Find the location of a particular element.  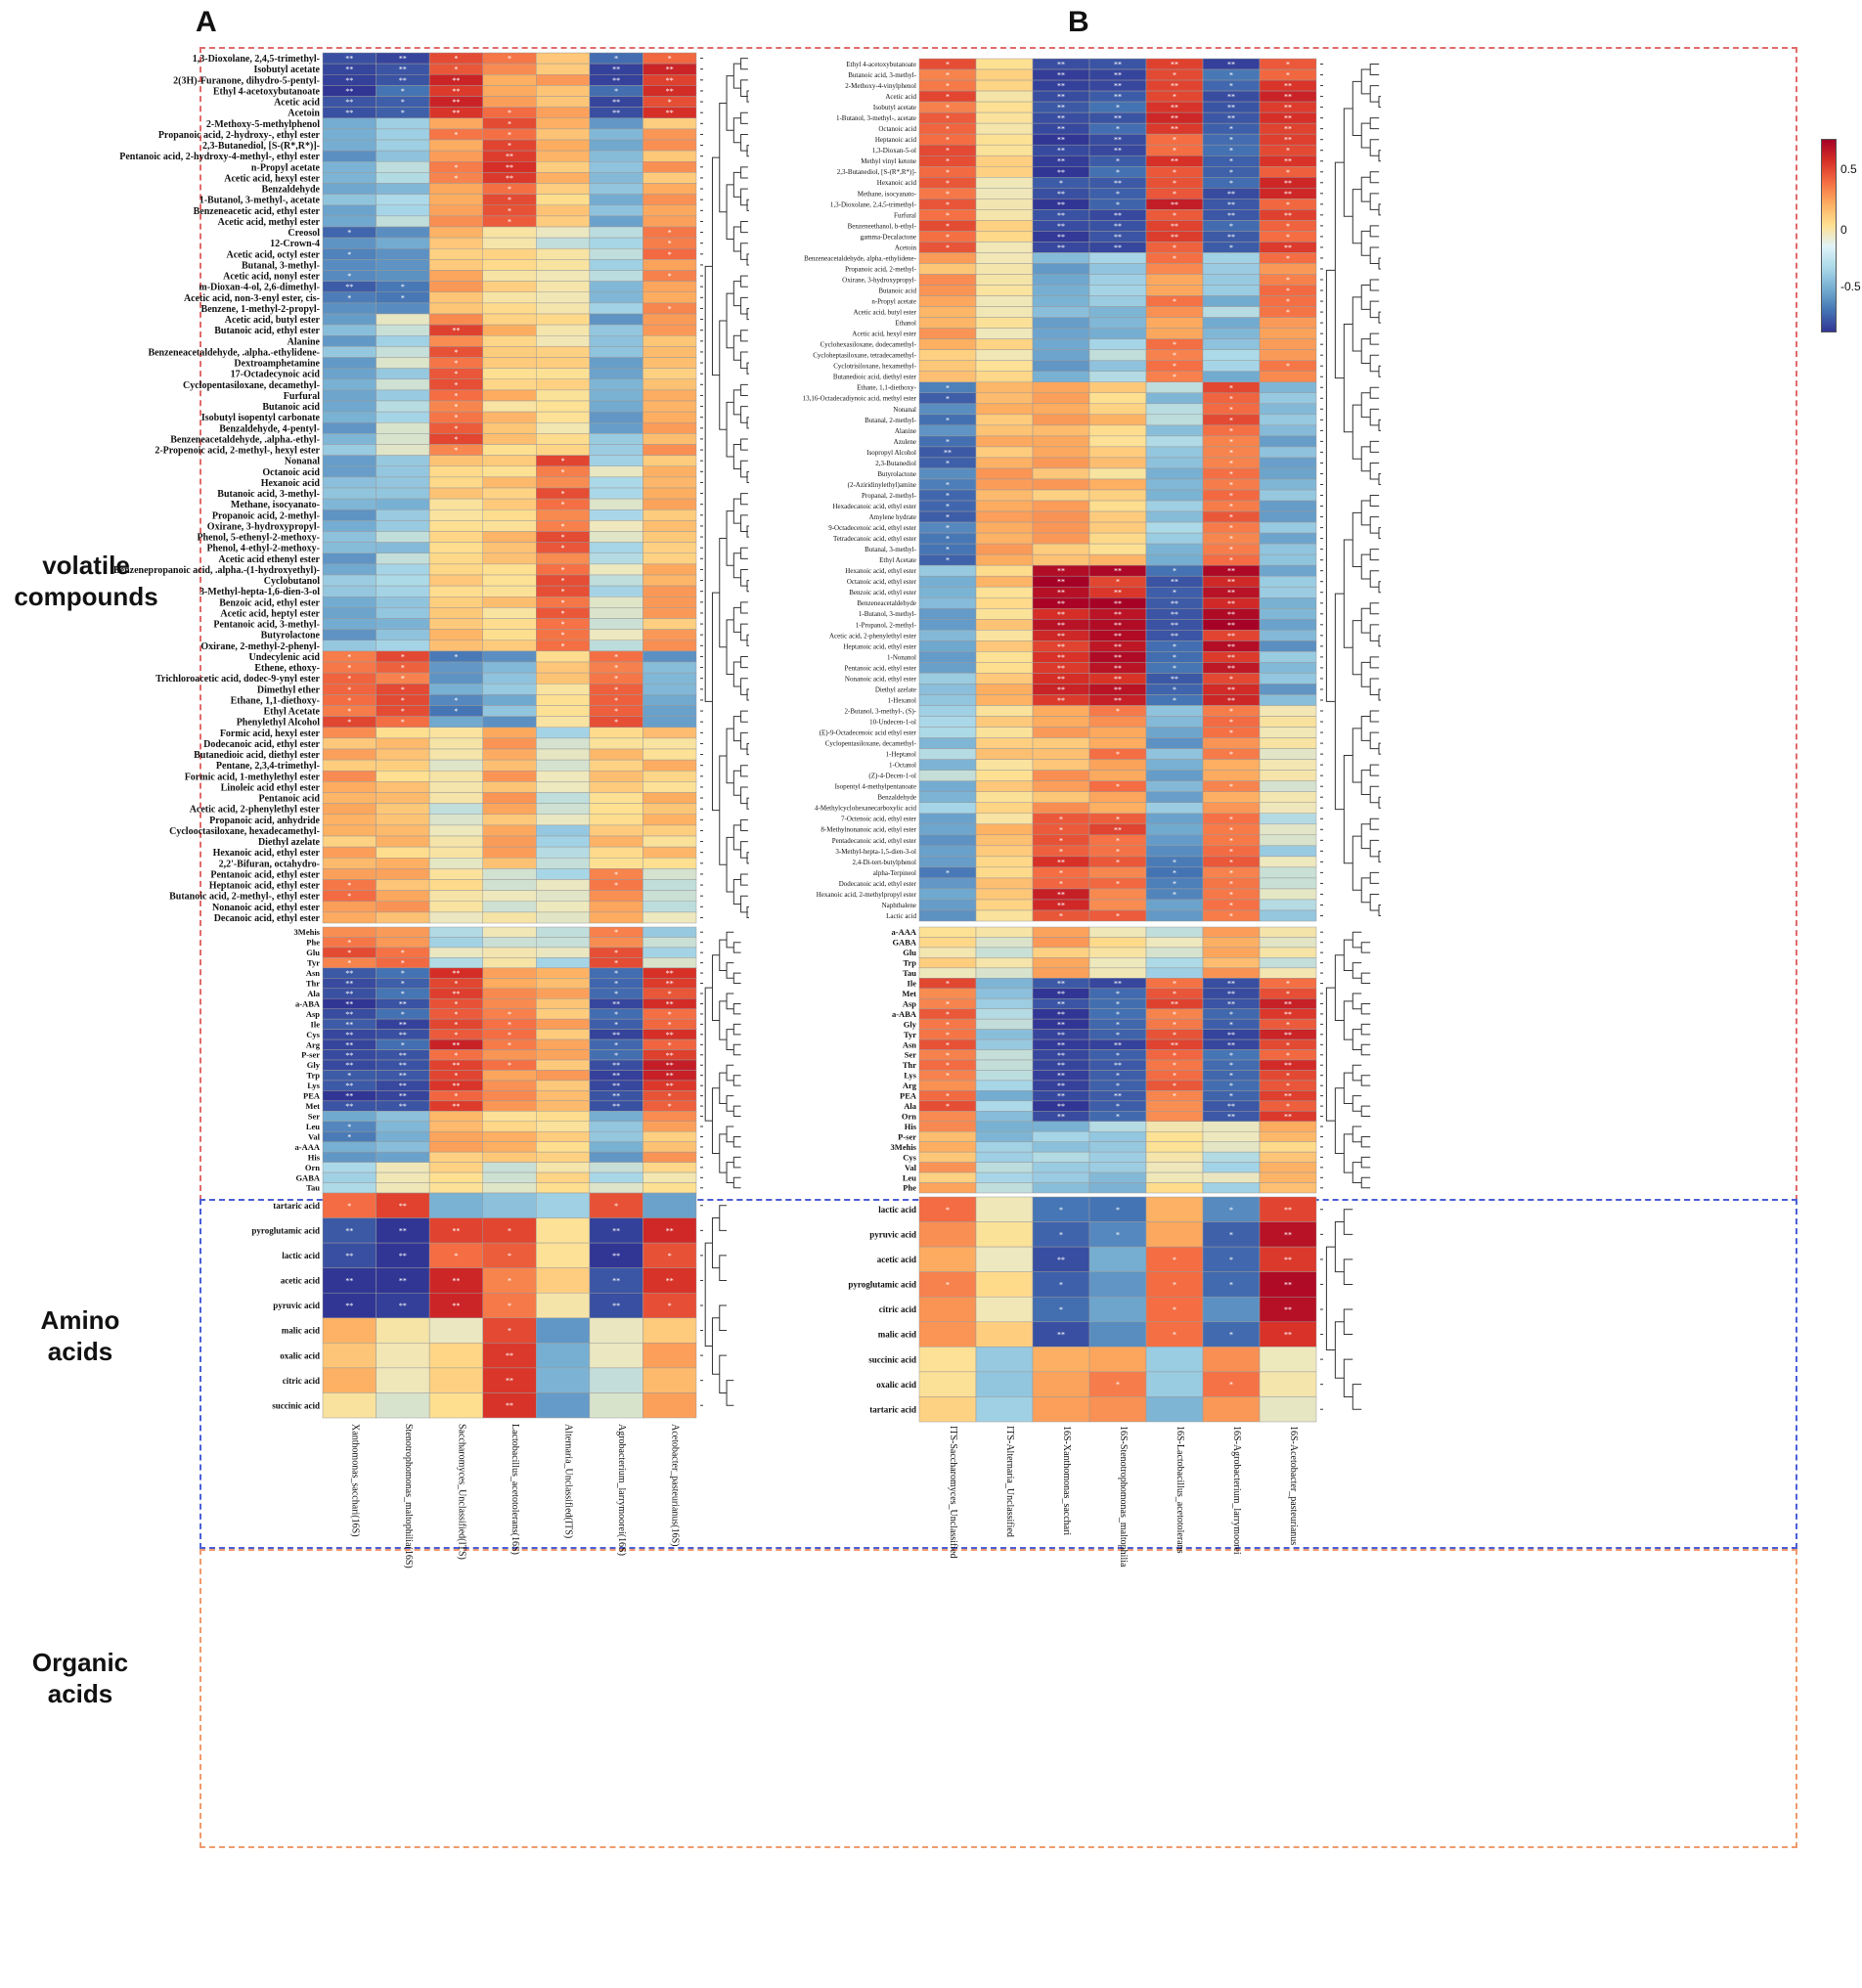

column-label: ITS-Saccharomyces_Unclassified is located at coordinates (953, 1492).